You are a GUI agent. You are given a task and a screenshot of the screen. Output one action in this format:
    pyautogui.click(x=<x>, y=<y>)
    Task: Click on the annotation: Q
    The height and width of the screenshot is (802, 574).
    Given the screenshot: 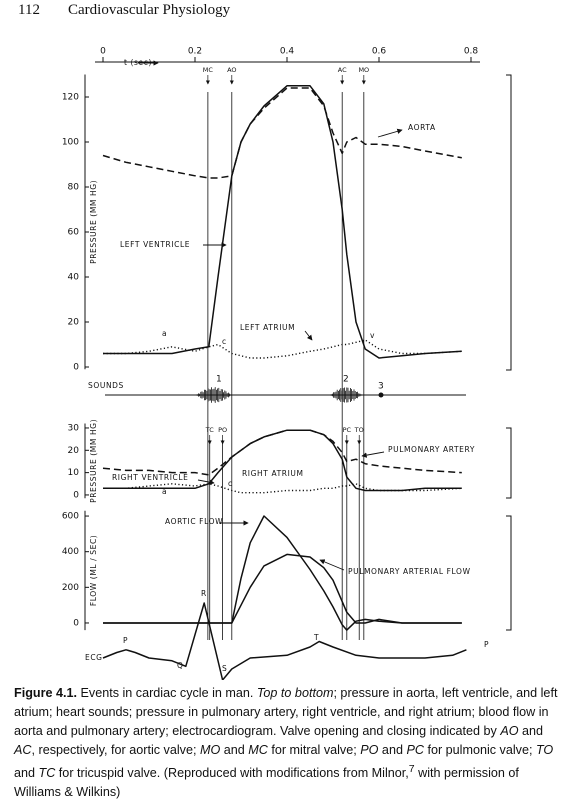 What is the action you would take?
    pyautogui.click(x=180, y=665)
    